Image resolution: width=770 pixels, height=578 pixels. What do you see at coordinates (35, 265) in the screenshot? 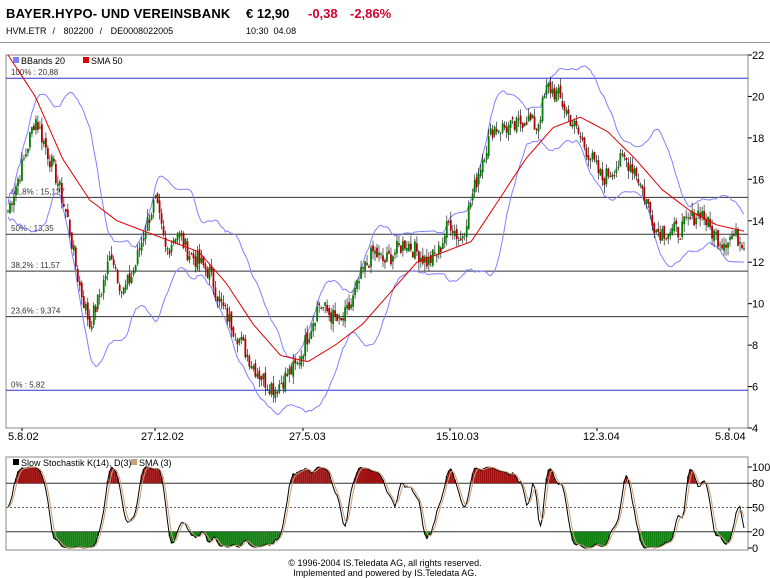
I see `fibonacci-label: 38,2% : 11,57` at bounding box center [35, 265].